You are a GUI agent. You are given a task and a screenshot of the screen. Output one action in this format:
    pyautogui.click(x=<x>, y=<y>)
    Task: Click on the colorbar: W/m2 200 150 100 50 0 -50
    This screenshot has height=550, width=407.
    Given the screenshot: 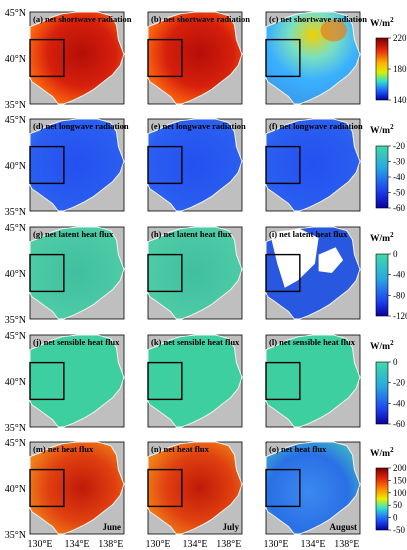 What is the action you would take?
    pyautogui.click(x=388, y=490)
    